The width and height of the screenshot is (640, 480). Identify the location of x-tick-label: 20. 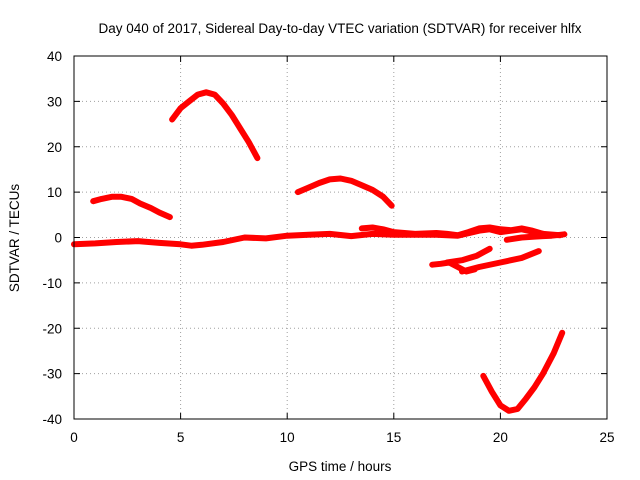
(500, 437).